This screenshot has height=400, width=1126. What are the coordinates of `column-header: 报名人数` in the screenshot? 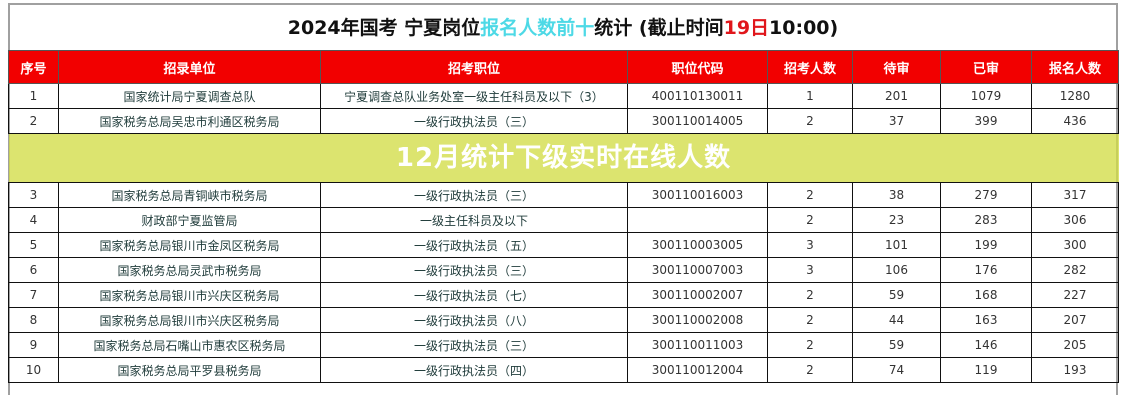 It's located at (1075, 67).